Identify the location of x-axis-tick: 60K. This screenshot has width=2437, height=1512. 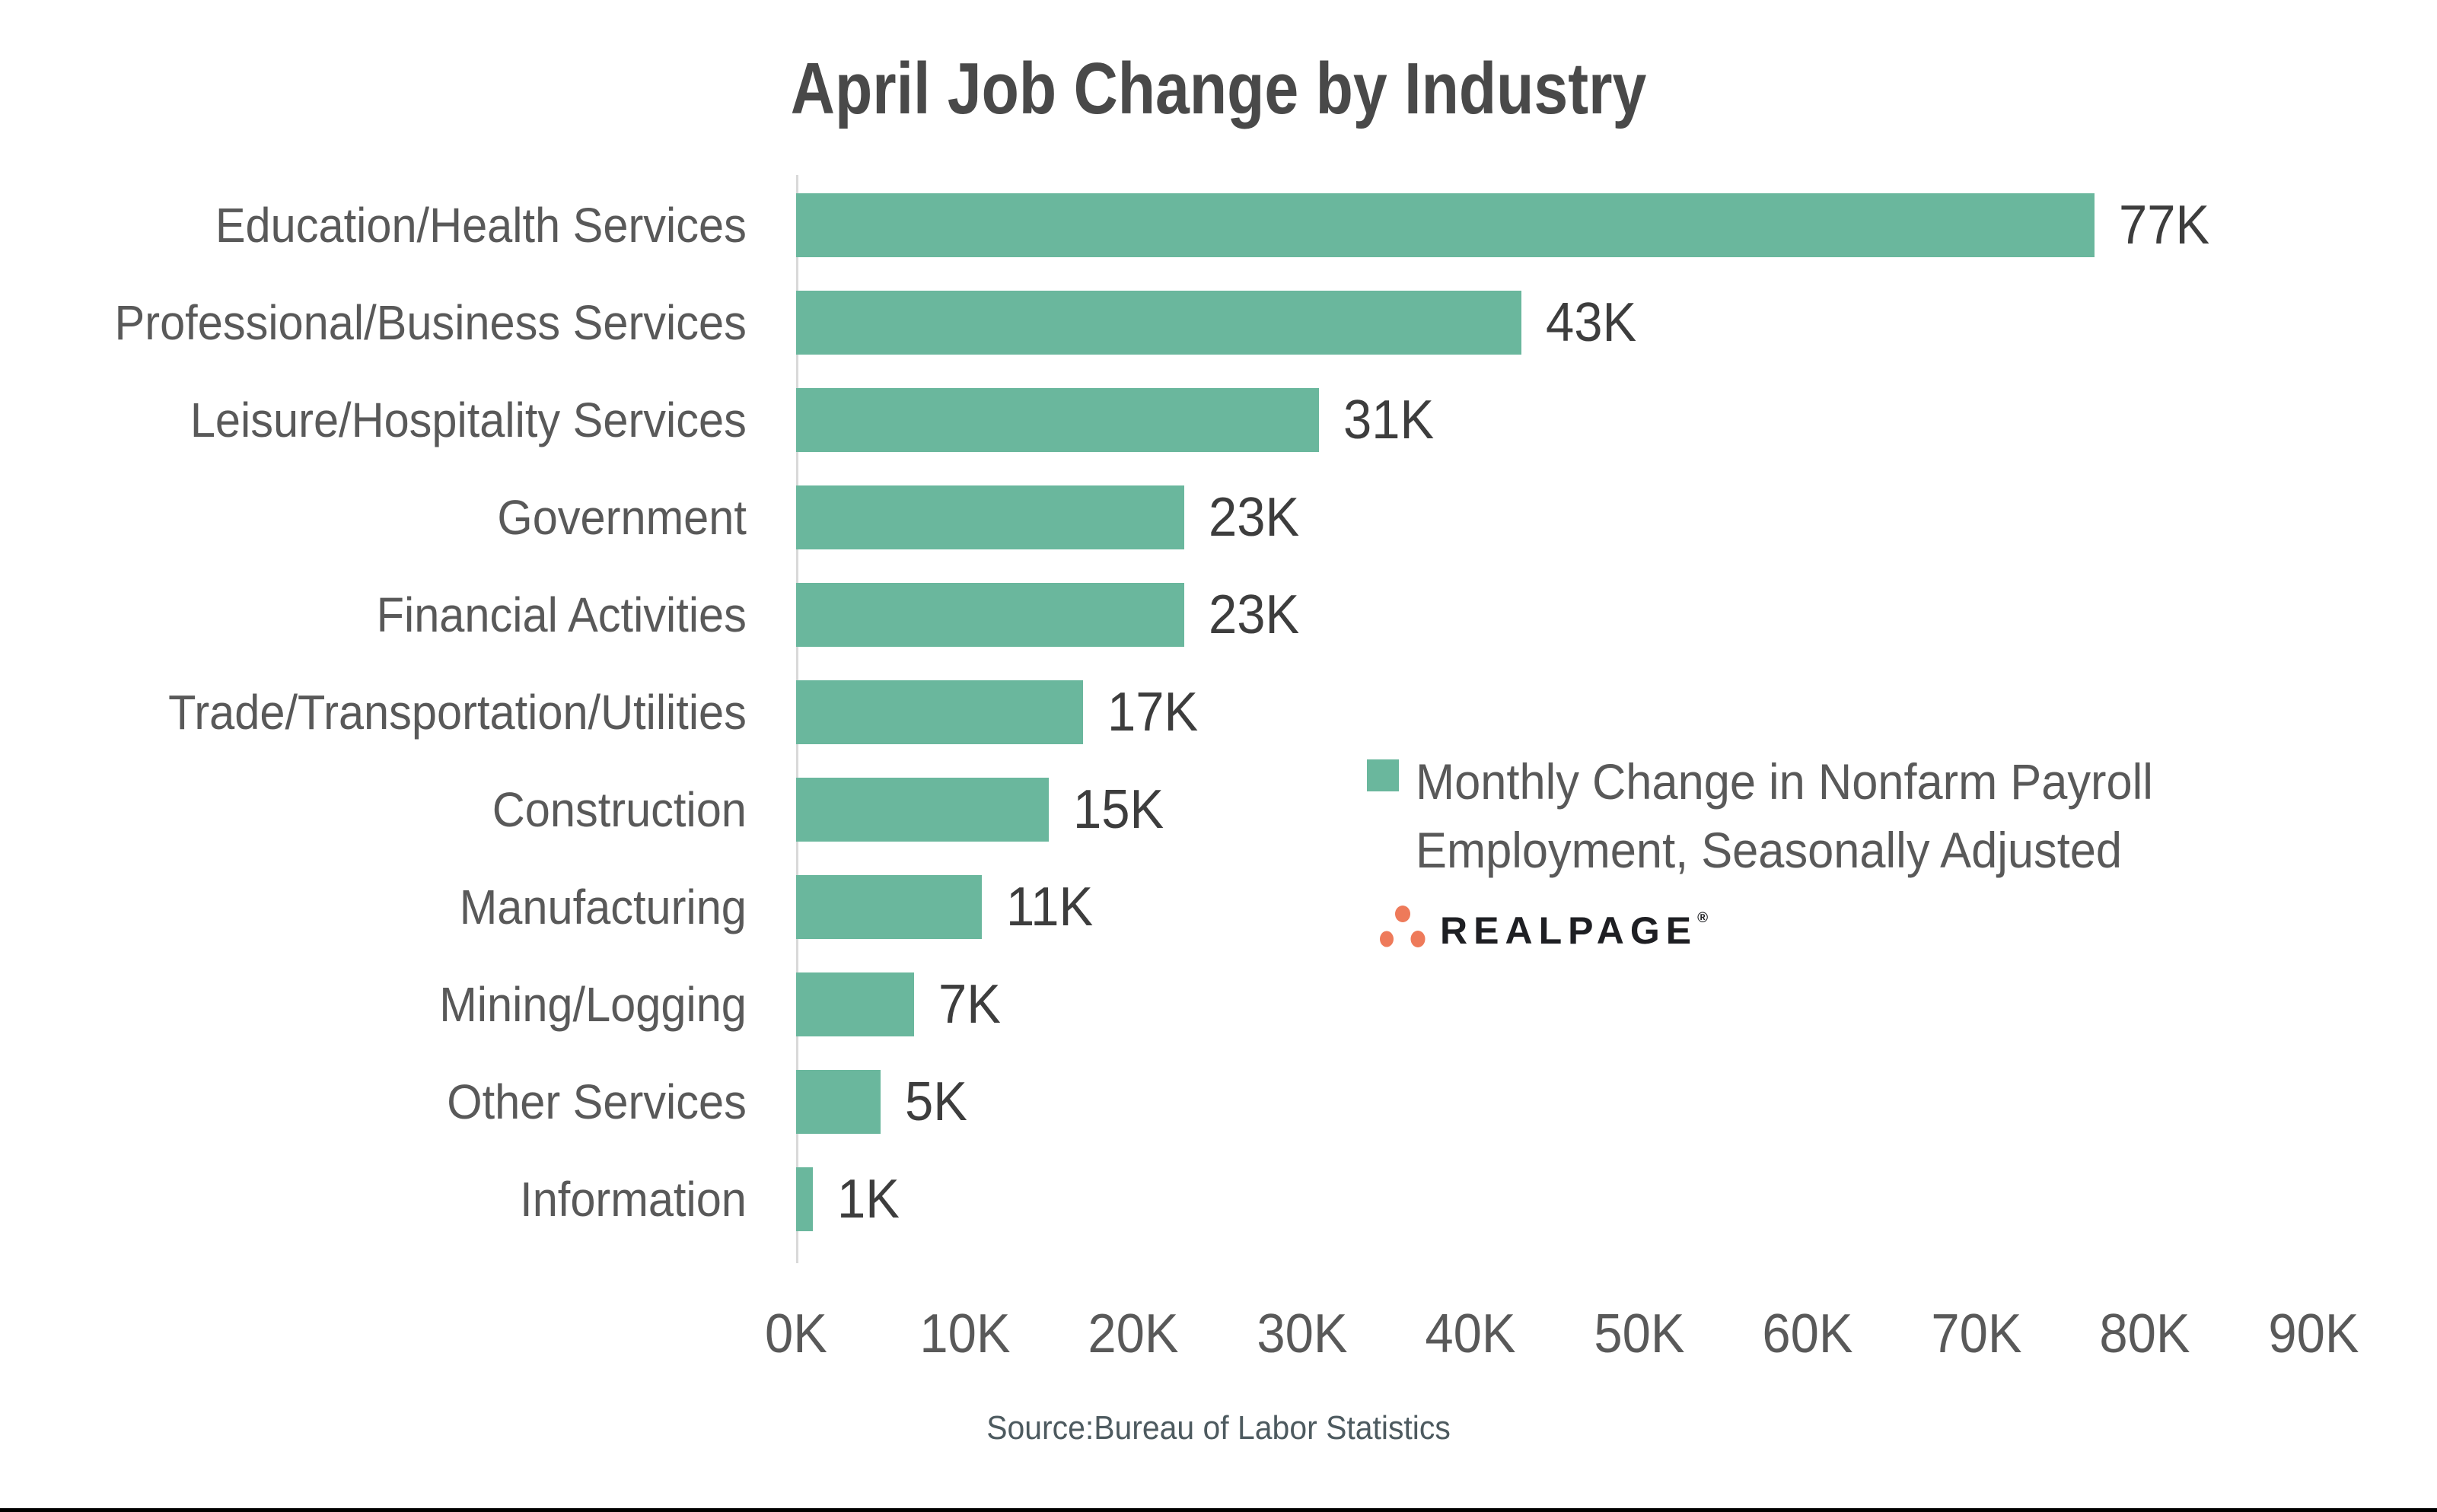
(1807, 1334).